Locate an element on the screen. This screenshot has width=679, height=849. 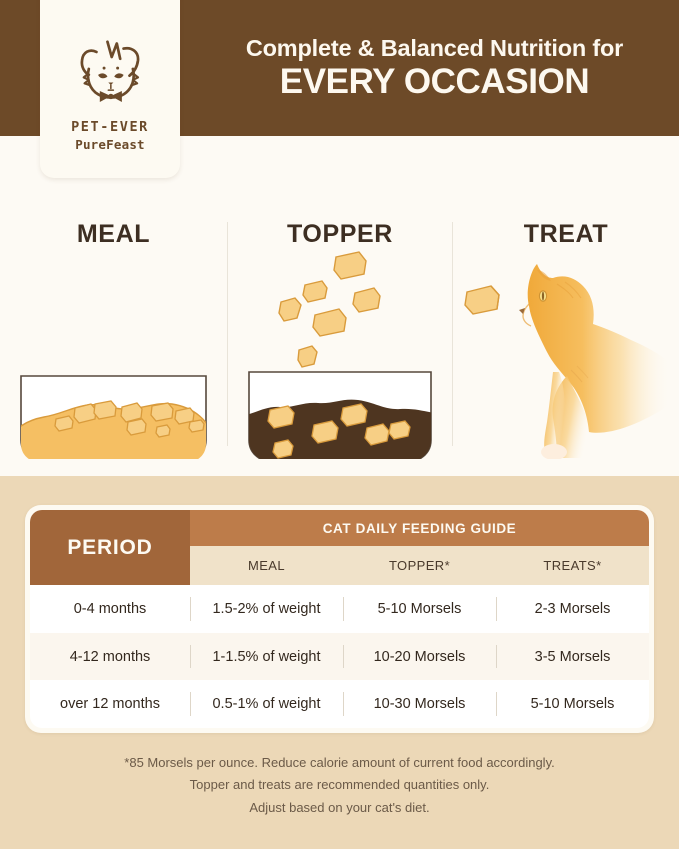
header-subtitle: Complete & Balanced Nutrition for is located at coordinates (434, 48).